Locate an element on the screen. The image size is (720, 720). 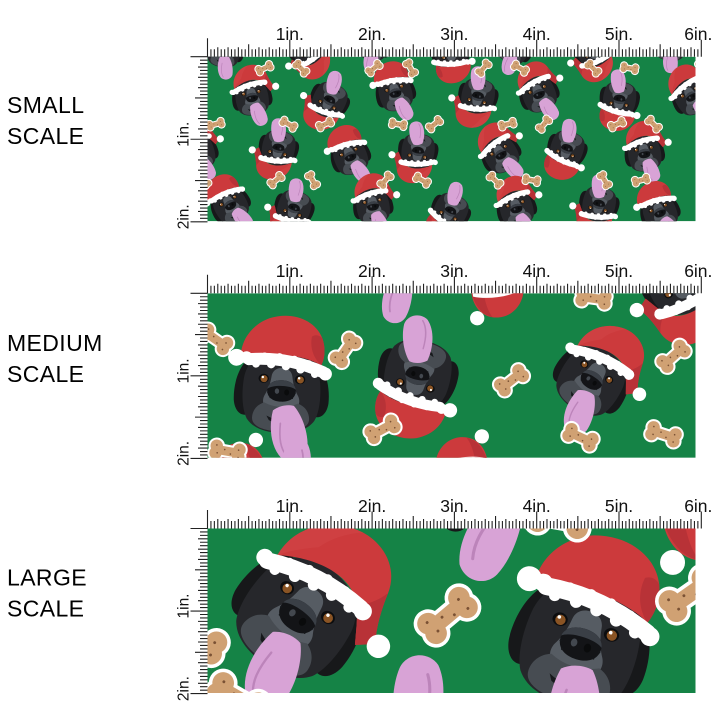
svg-text: MEDIUM is located at coordinates (55, 343).